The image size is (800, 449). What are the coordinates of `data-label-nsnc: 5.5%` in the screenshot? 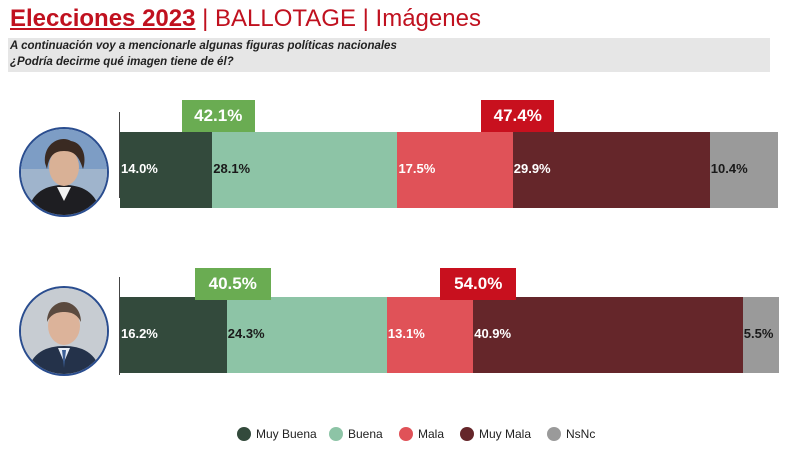 It's located at (758, 333).